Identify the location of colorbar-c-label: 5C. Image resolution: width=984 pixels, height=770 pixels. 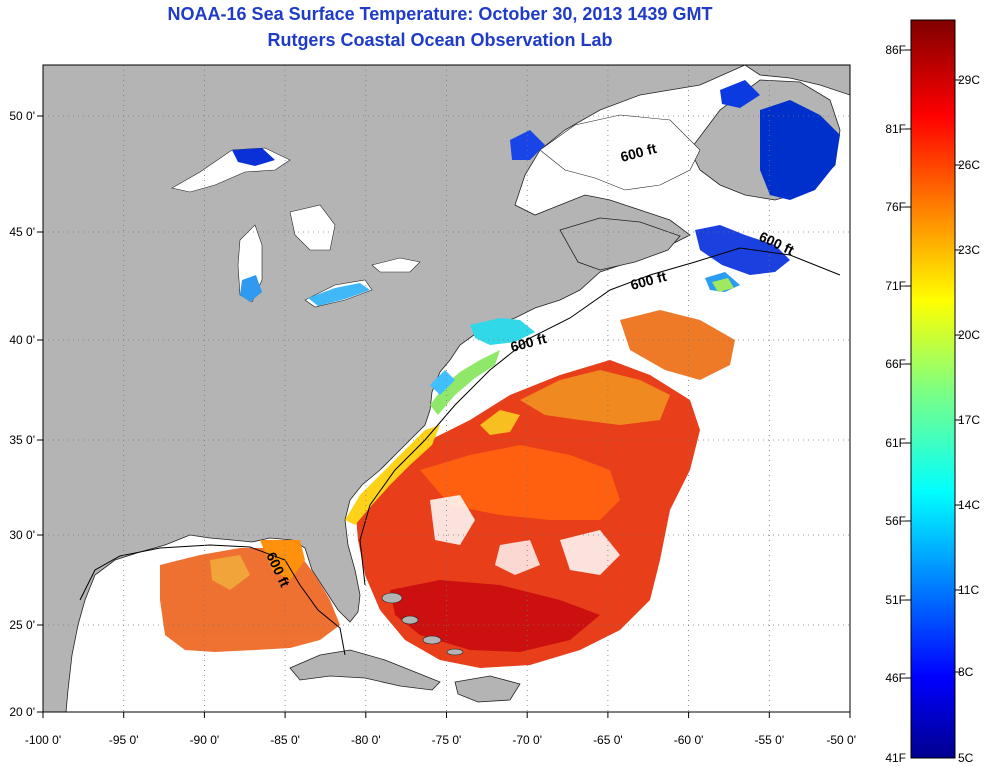
(966, 758).